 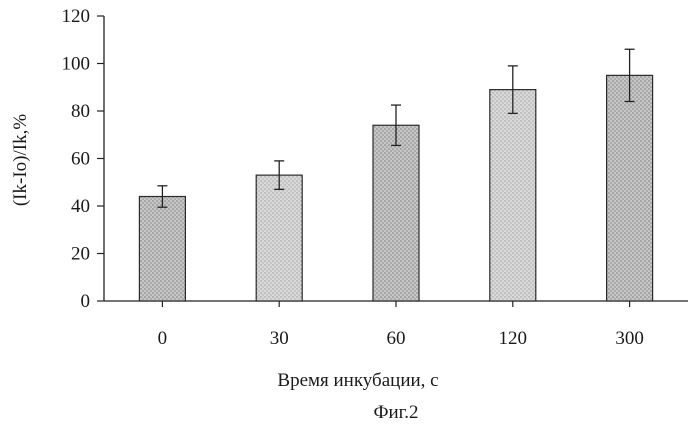 I want to click on x-tick-label: 30, so click(x=279, y=338).